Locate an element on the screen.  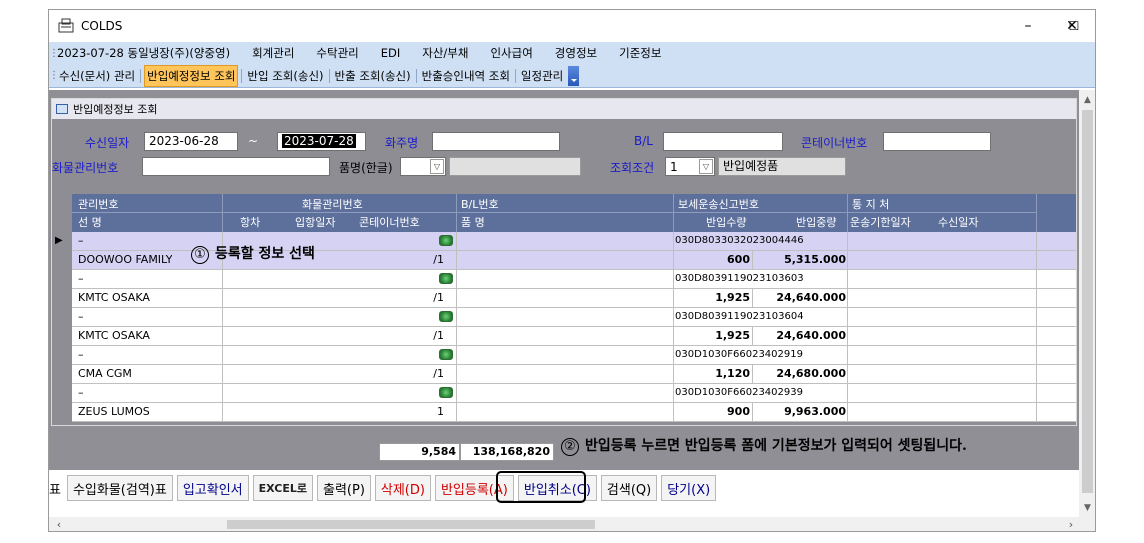
cargo-no-label: 화물관리번호 is located at coordinates (85, 168).